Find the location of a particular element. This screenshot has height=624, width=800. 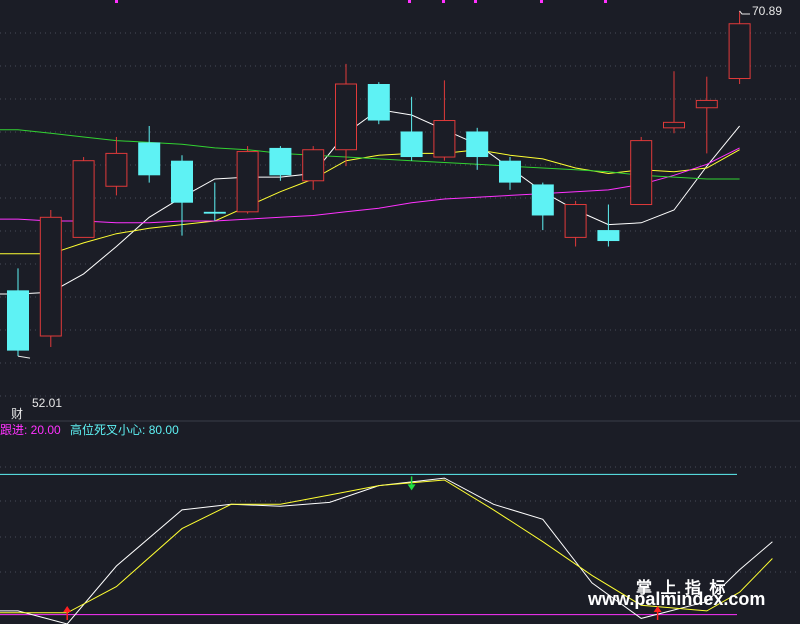

low-price-label: 52.01 is located at coordinates (47, 403).